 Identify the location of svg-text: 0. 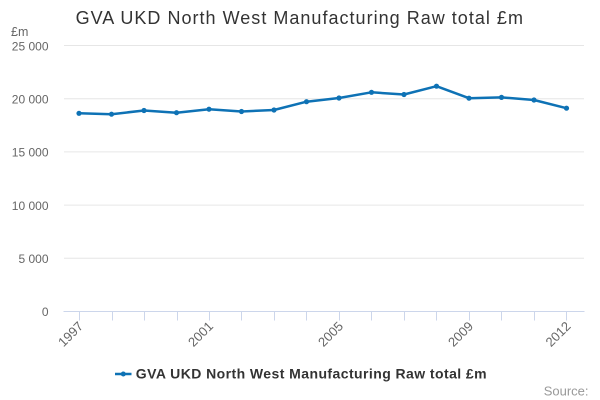
(45, 312).